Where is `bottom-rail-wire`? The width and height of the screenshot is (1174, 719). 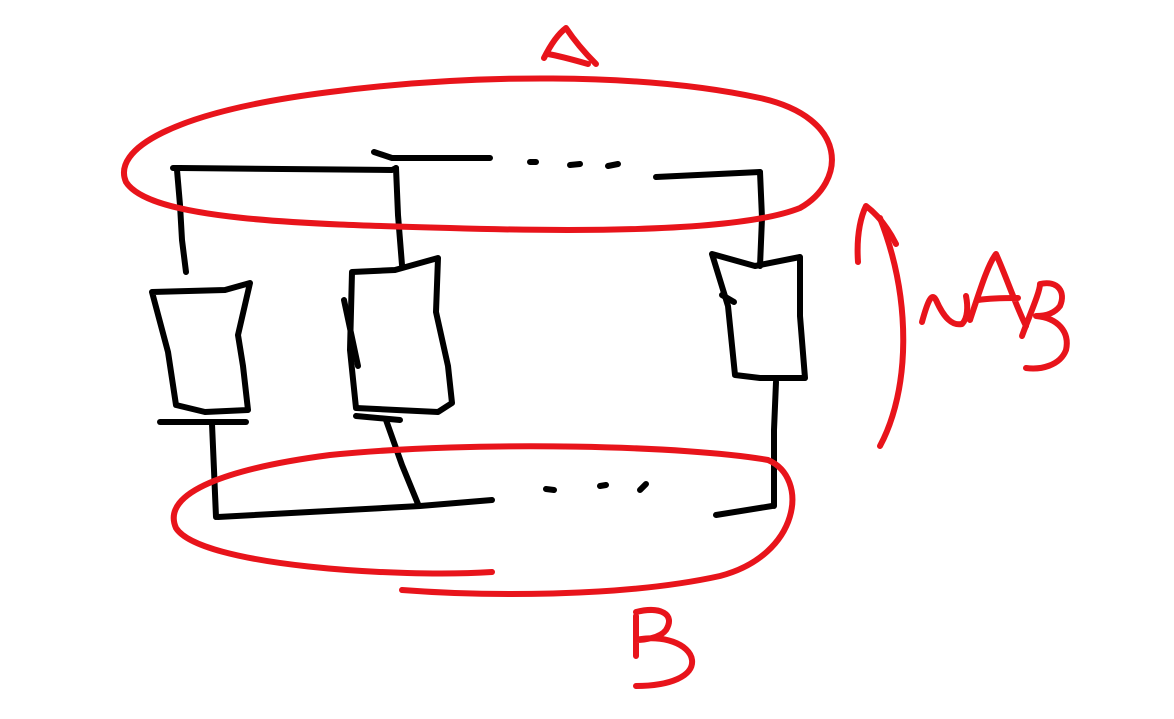
bottom-rail-wire is located at coordinates (495, 508).